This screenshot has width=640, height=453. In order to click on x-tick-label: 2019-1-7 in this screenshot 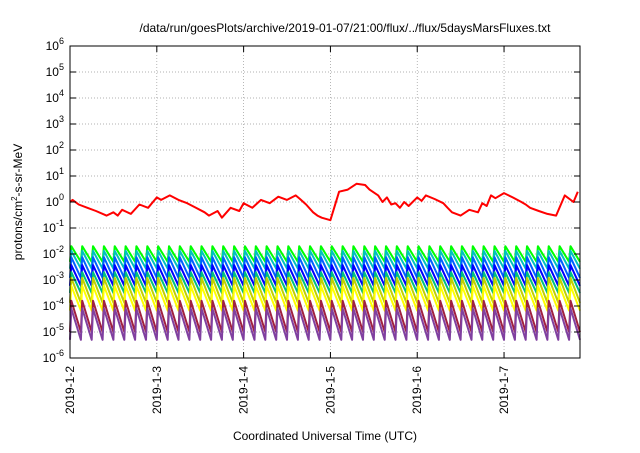, I will do `click(504, 390)`.